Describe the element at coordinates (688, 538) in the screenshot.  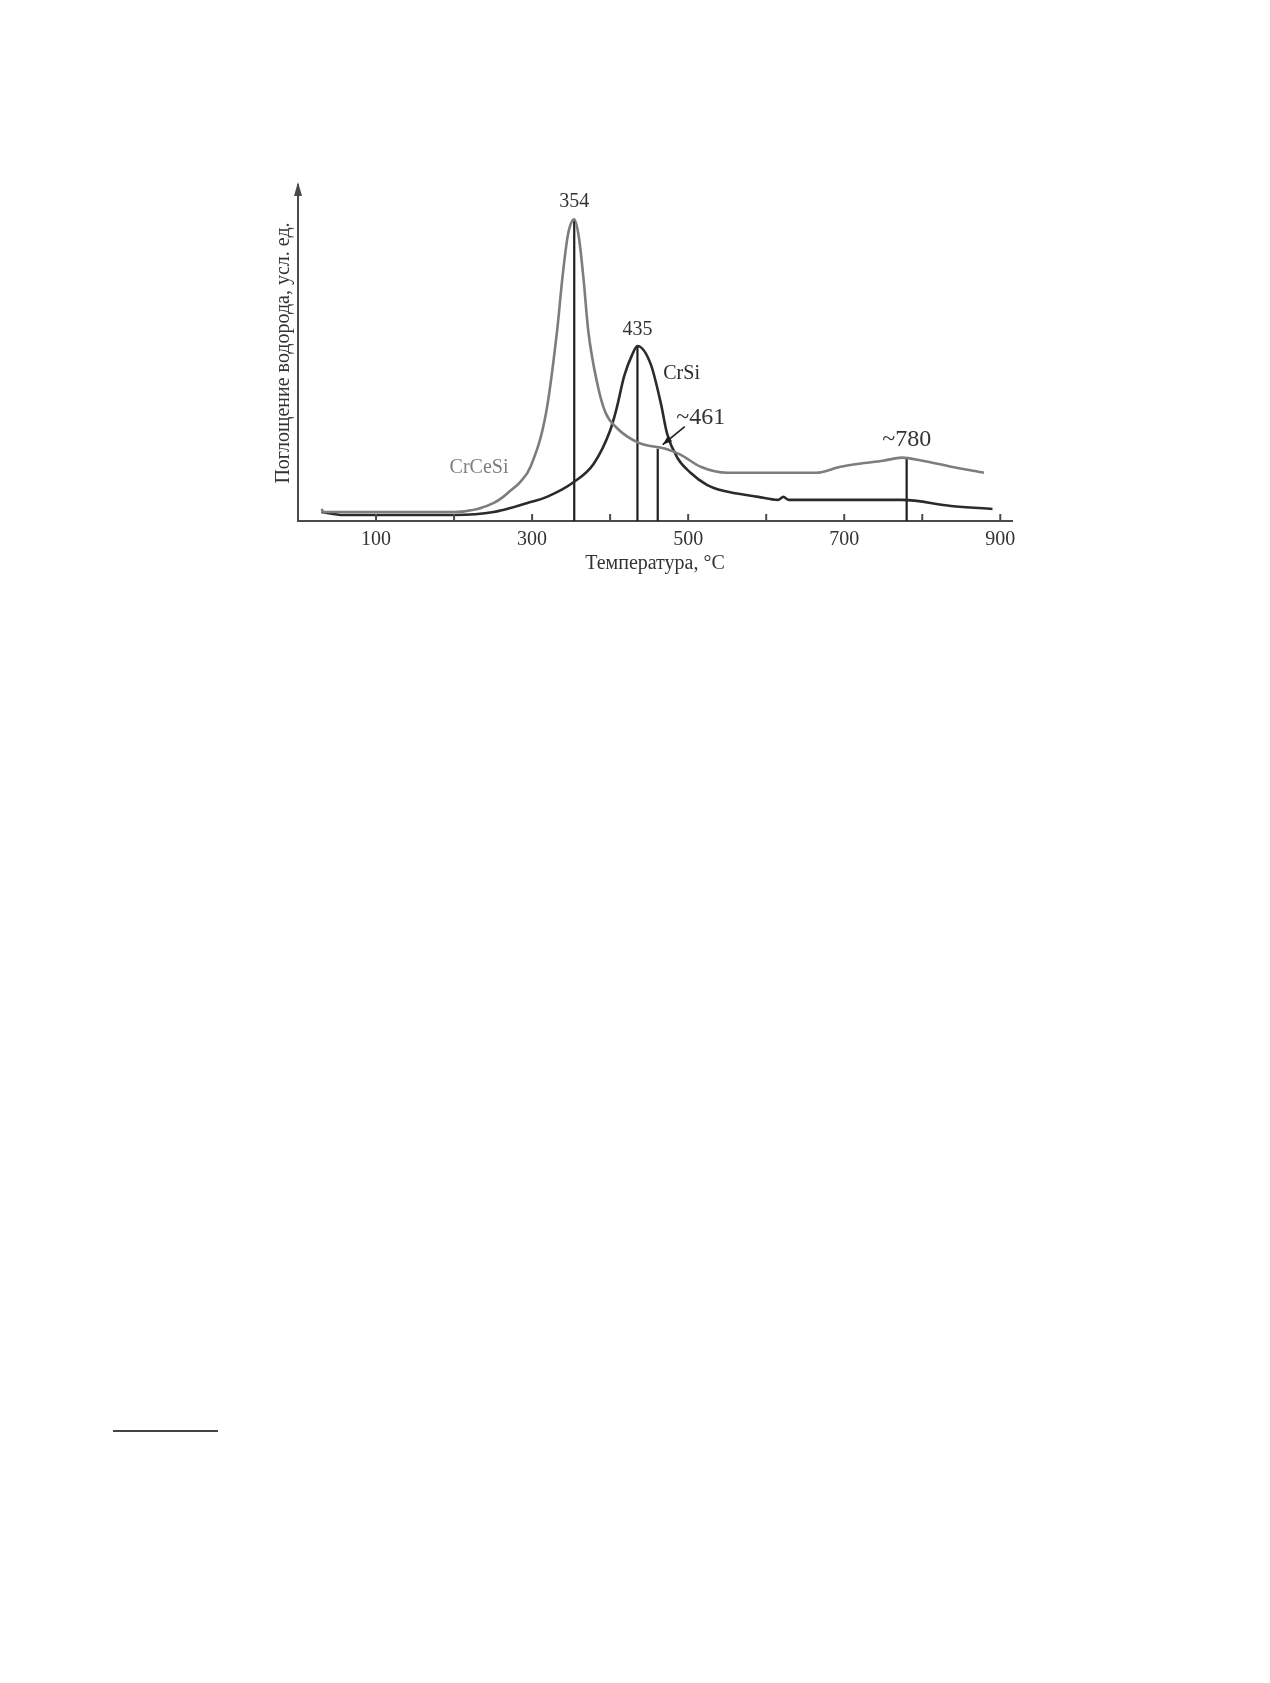
I see `x-tick-label: 500` at that location.